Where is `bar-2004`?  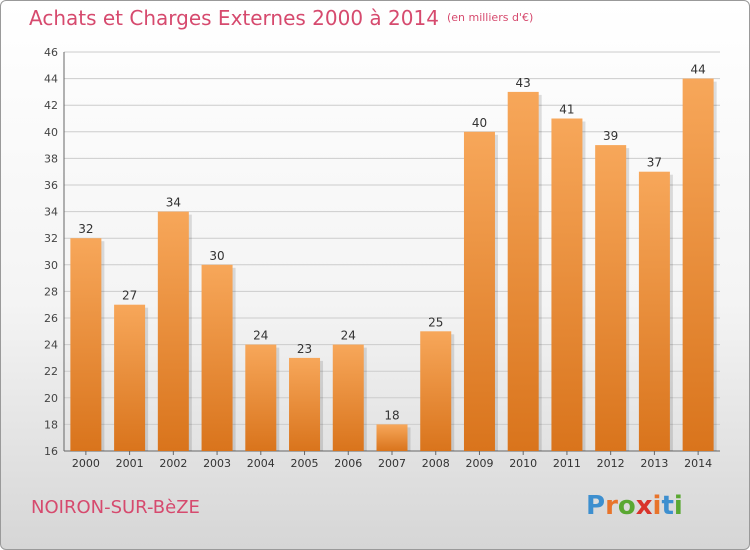 bar-2004 is located at coordinates (261, 397).